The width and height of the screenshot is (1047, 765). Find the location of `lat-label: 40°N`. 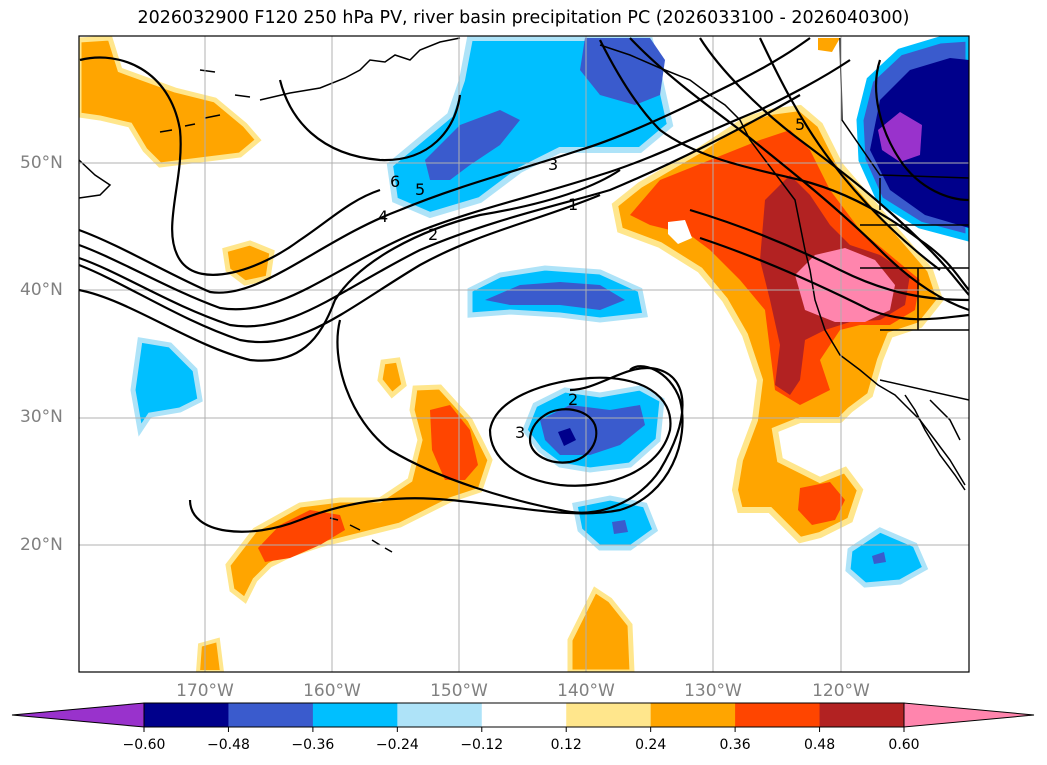

lat-label: 40°N is located at coordinates (41, 290).